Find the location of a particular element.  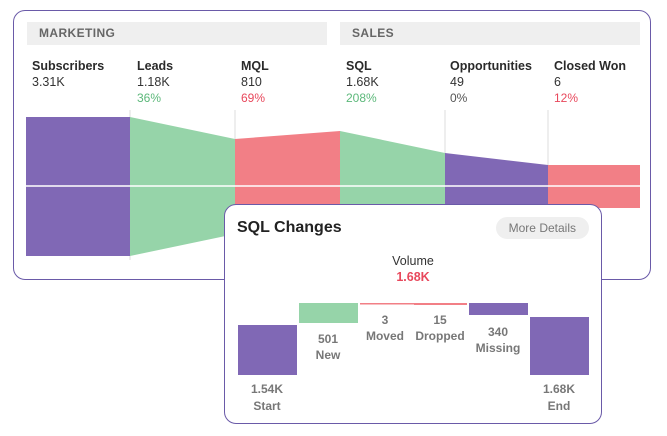

more-details-button: More Details is located at coordinates (542, 228).